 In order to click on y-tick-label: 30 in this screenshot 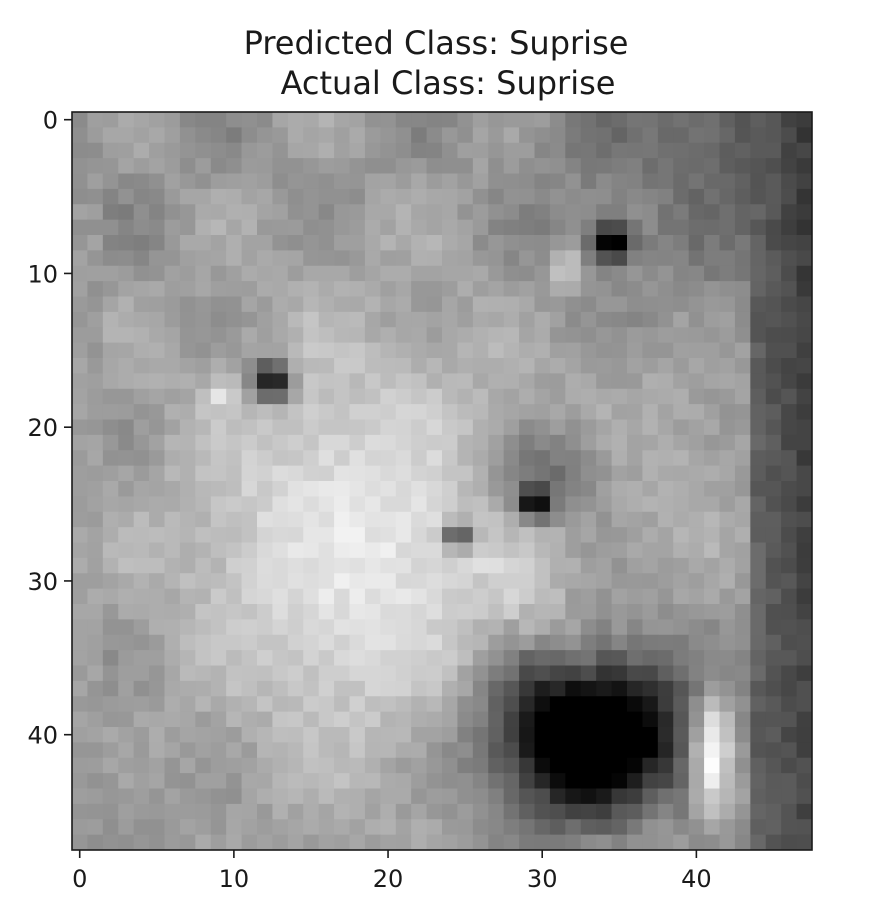, I will do `click(42, 582)`.